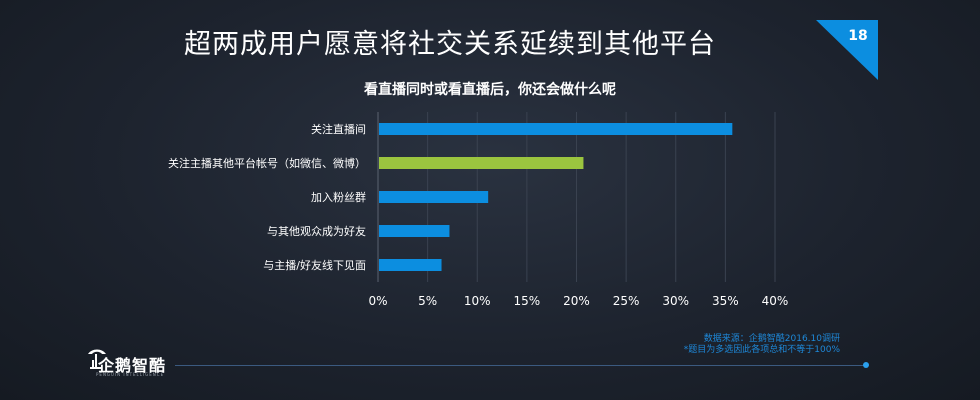 Image resolution: width=980 pixels, height=400 pixels. I want to click on logo-subtext: PENGUIN INTELLIGENCE, so click(130, 374).